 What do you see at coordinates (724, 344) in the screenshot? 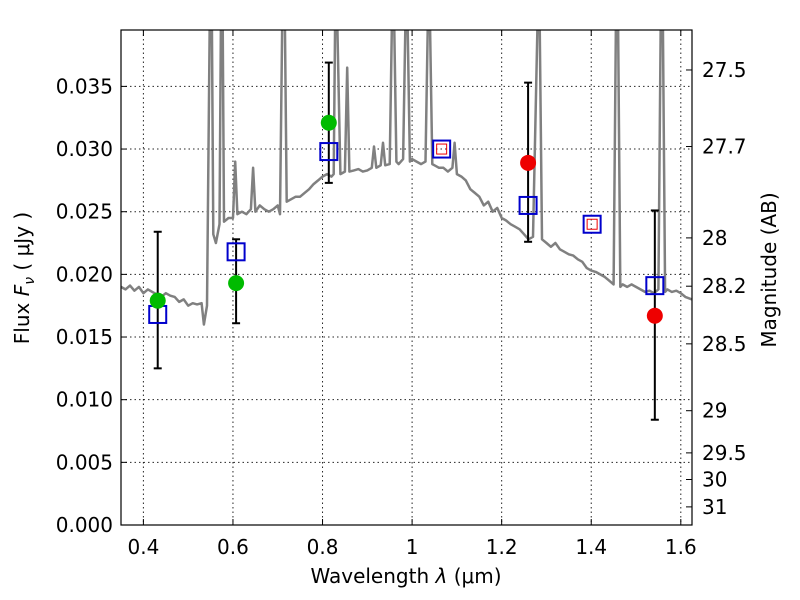
I see `y2-tick-label: 28.5` at bounding box center [724, 344].